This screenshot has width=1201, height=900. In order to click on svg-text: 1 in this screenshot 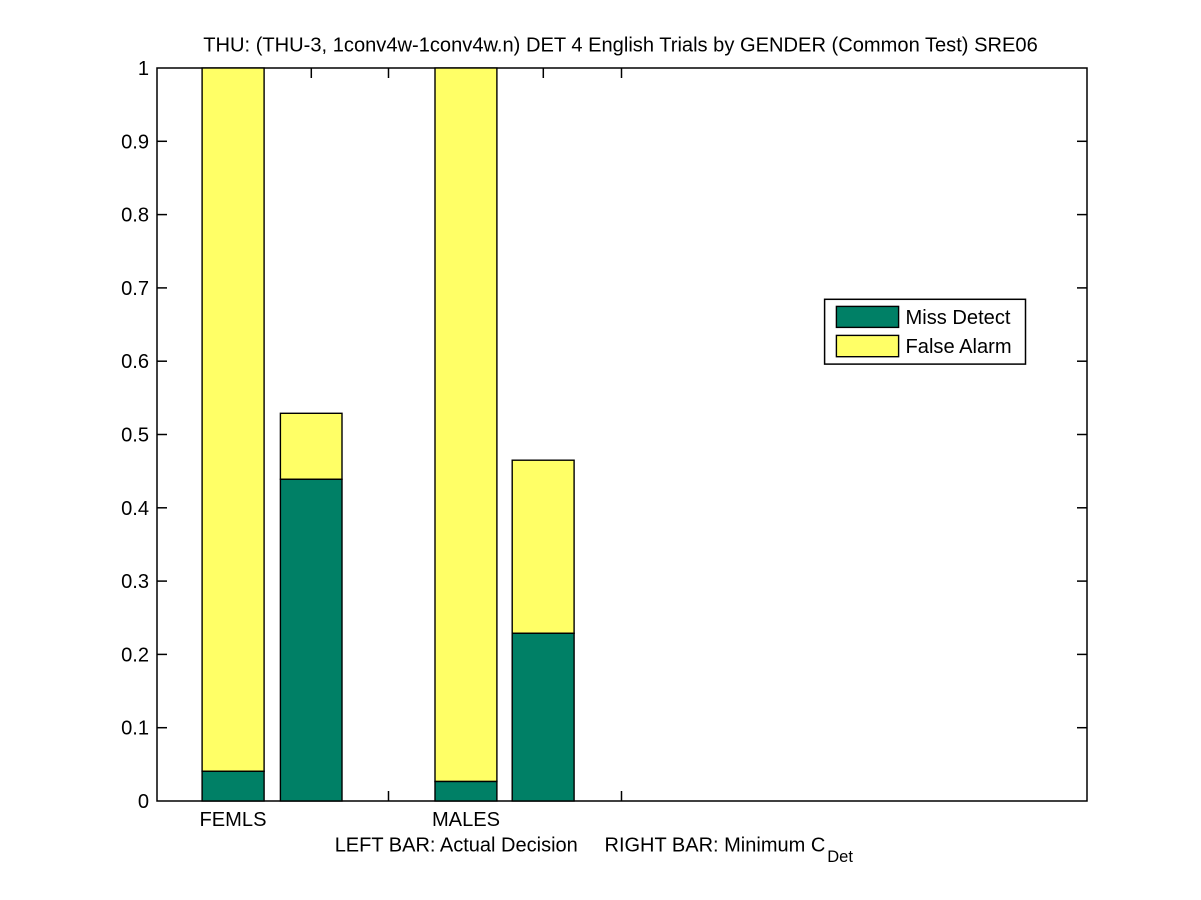, I will do `click(143, 69)`.